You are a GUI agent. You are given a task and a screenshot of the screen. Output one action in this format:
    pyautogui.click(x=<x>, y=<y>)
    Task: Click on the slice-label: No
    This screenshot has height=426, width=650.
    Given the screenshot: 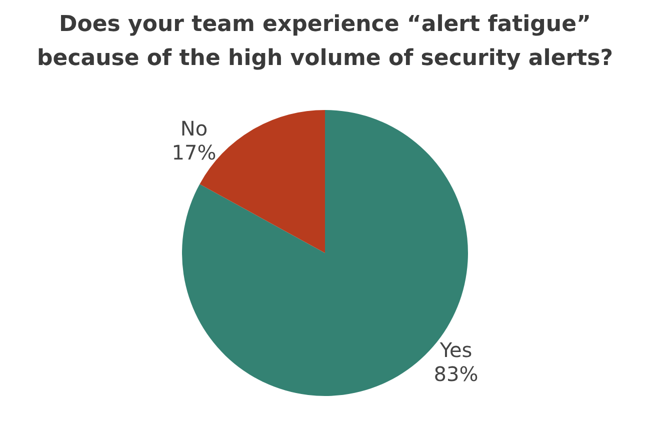 What is the action you would take?
    pyautogui.click(x=194, y=128)
    